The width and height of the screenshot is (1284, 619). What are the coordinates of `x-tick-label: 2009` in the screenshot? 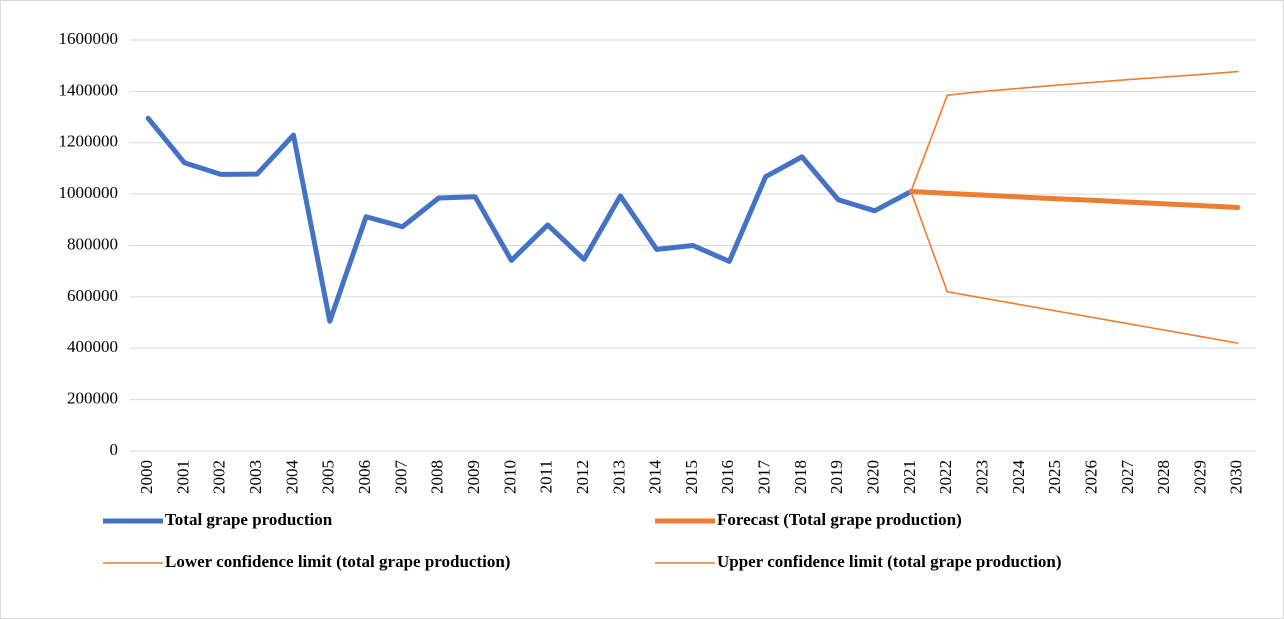 It's located at (473, 477).